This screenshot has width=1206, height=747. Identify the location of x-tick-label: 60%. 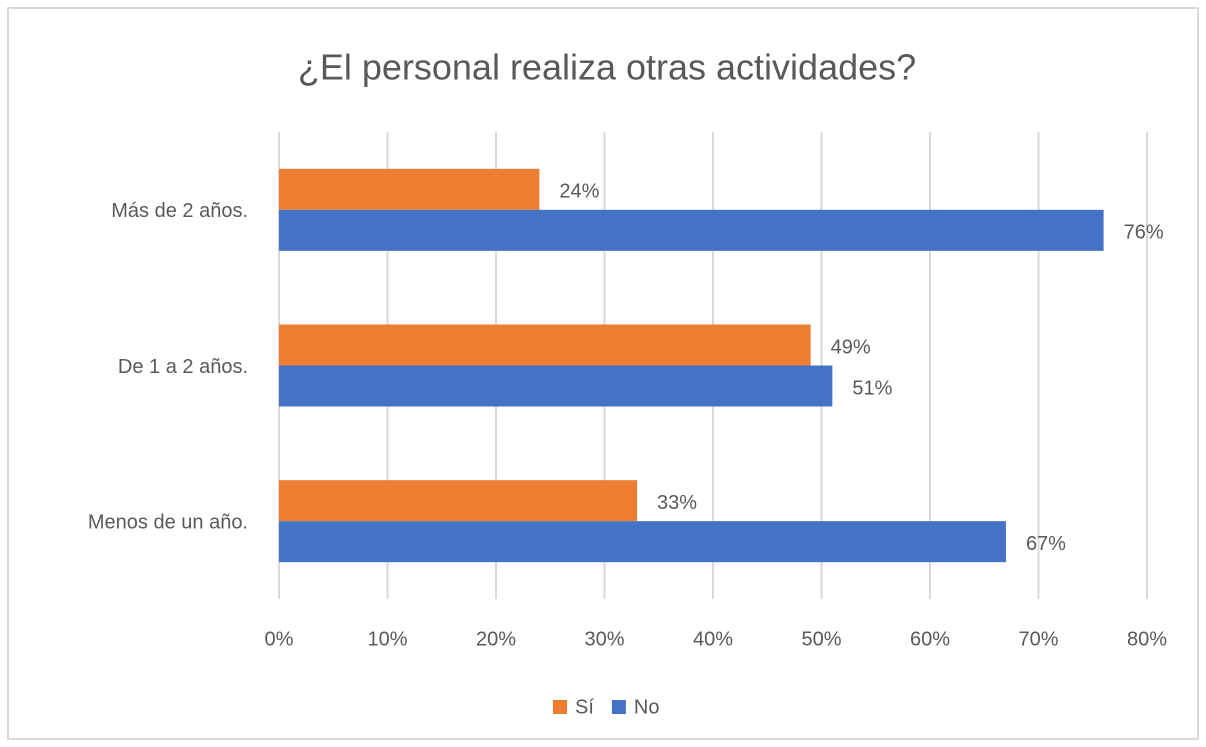
(930, 639).